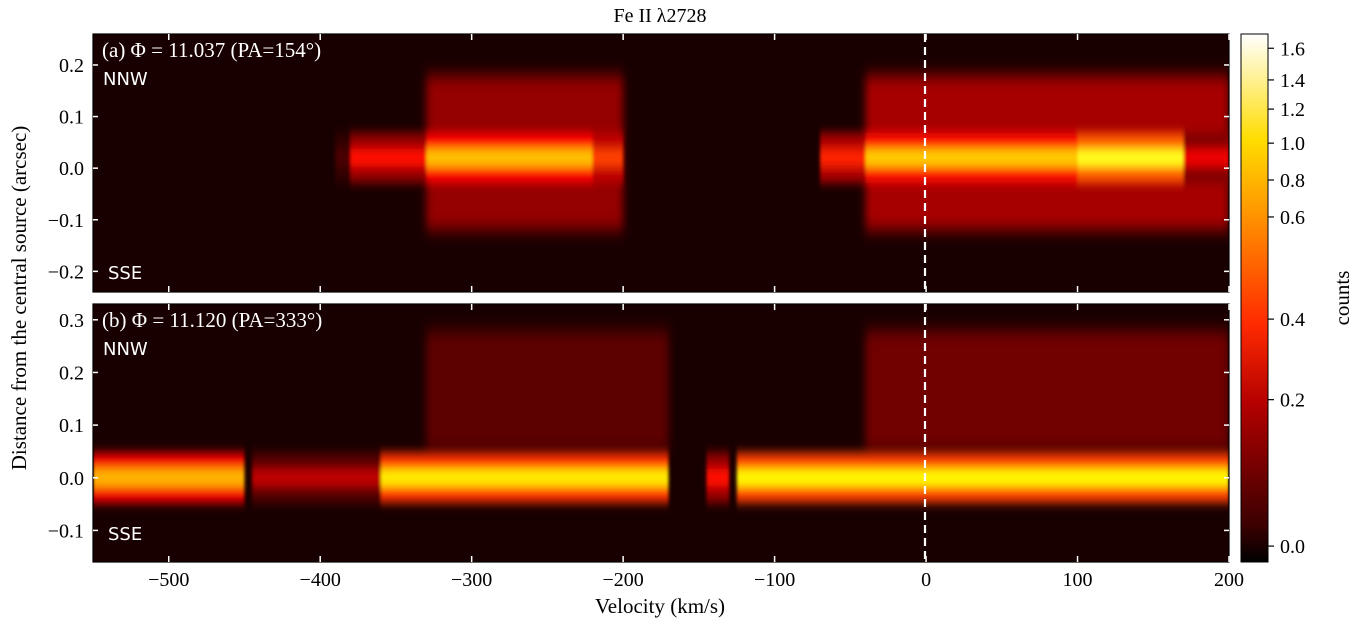  Describe the element at coordinates (320, 580) in the screenshot. I see `x-tick-label: −400` at that location.